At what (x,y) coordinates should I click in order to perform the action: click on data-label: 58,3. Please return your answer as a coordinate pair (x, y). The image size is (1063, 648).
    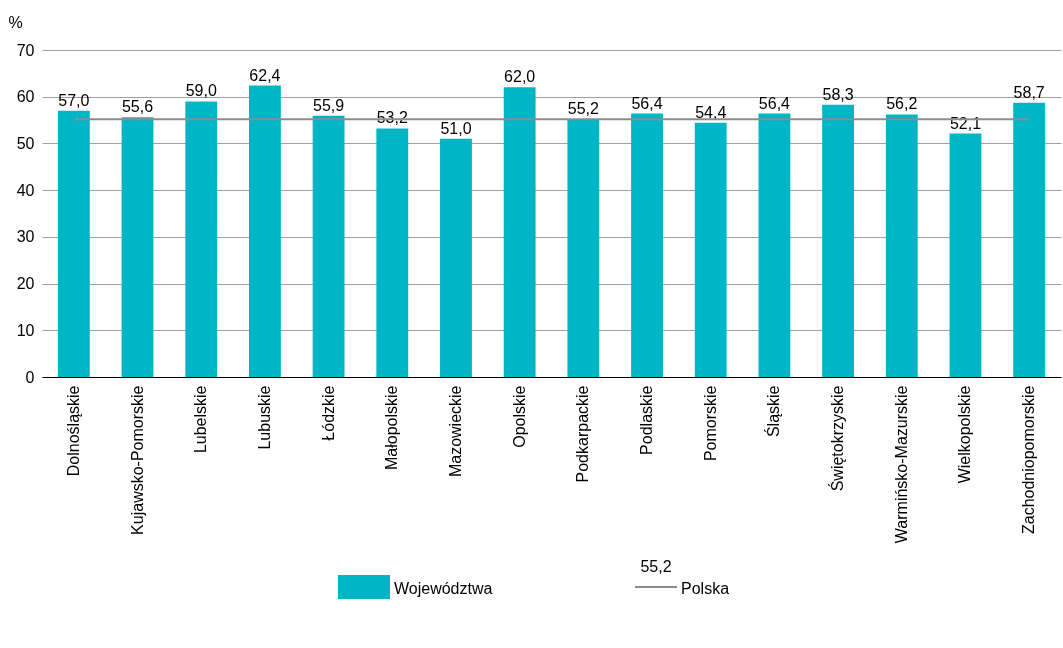
    Looking at the image, I should click on (838, 94).